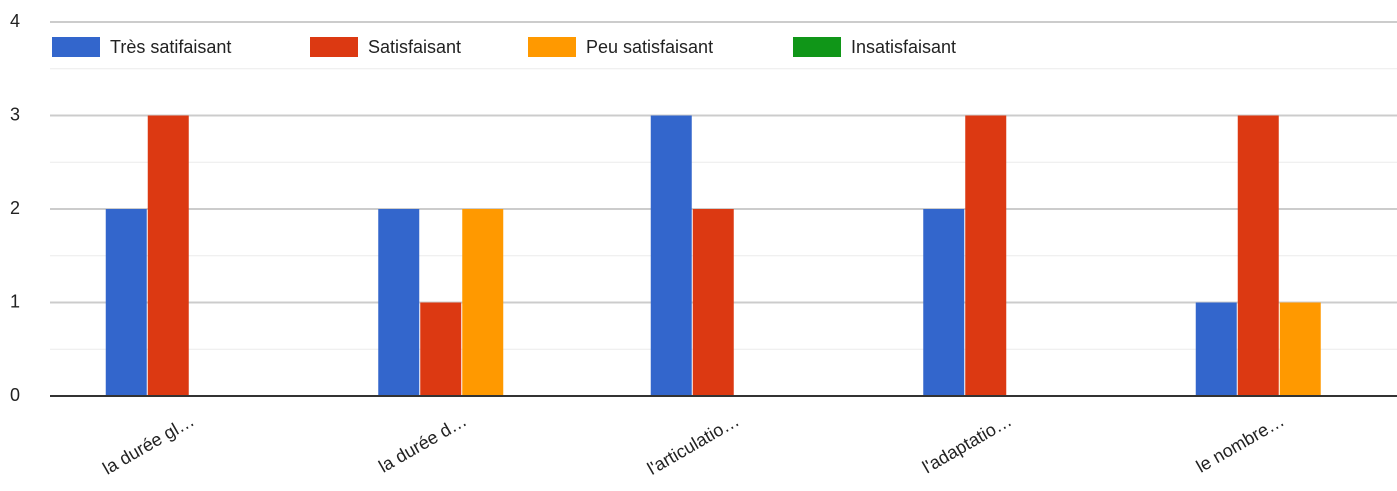 The height and width of the screenshot is (491, 1397). What do you see at coordinates (649, 47) in the screenshot?
I see `legend-label: Peu satisfaisant` at bounding box center [649, 47].